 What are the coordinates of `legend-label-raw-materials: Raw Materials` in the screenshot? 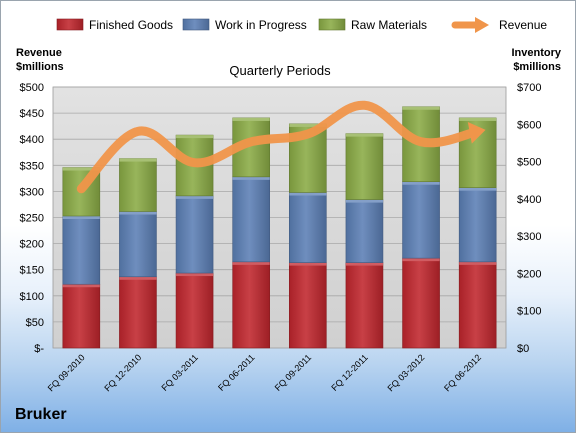 It's located at (389, 25).